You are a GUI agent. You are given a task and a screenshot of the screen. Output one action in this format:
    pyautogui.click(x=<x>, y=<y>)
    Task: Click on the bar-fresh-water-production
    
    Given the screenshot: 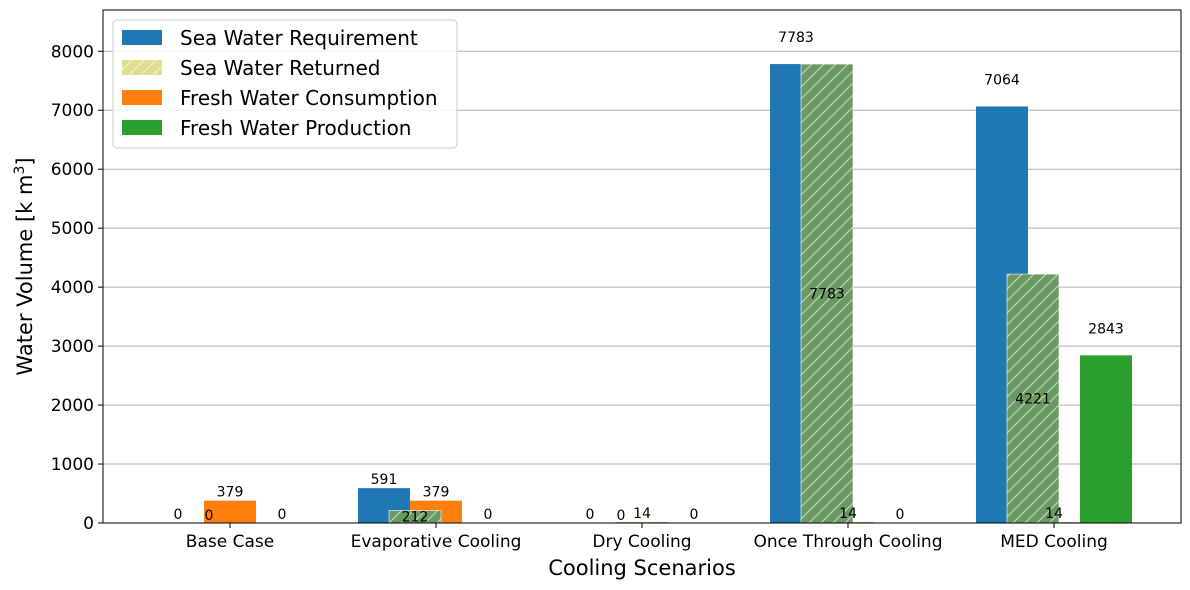 What is the action you would take?
    pyautogui.click(x=1106, y=439)
    